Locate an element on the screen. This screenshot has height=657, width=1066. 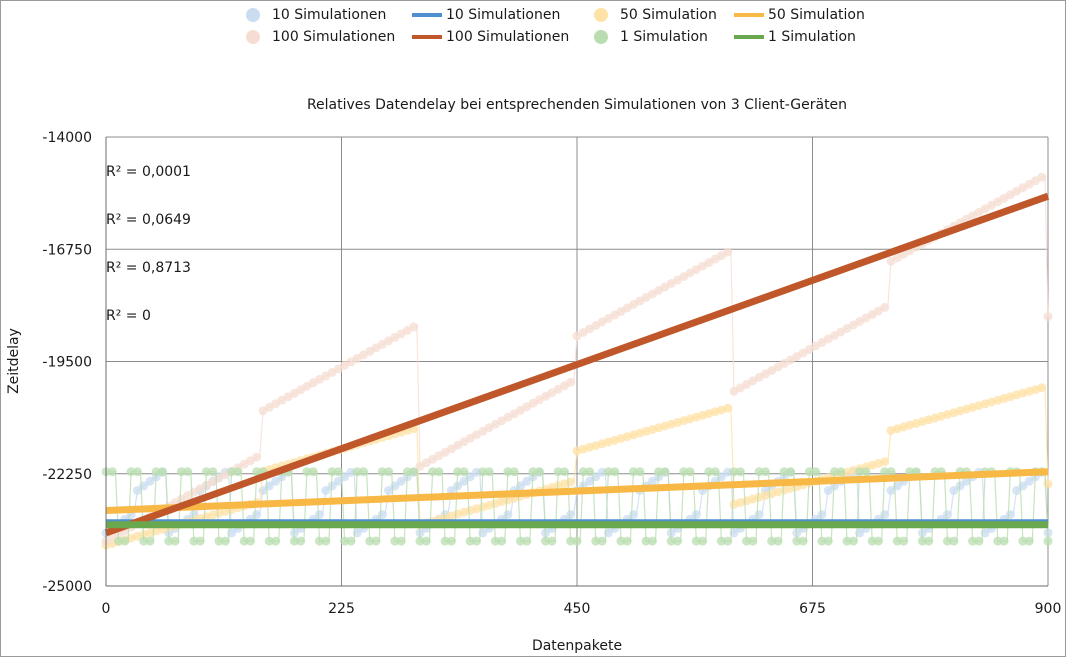
legend-item-1sim-points: 1 Simulation is located at coordinates (647, 37).